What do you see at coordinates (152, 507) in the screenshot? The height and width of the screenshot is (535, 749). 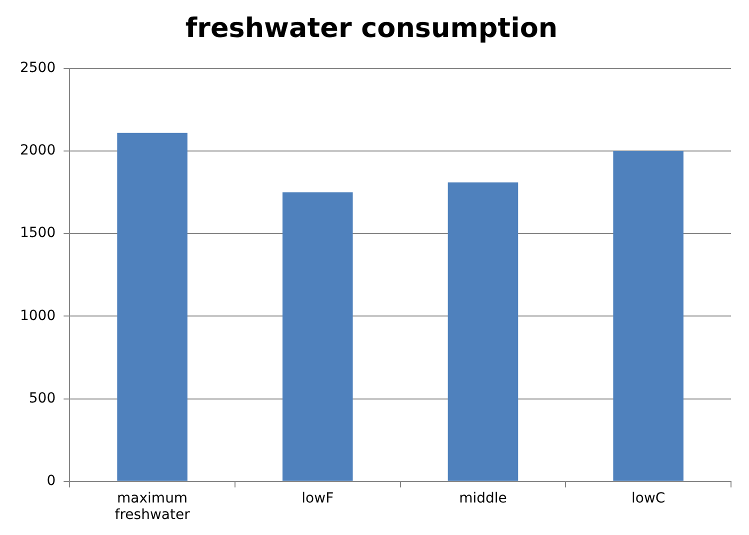 I see `x-tick-label: maximum freshwater` at bounding box center [152, 507].